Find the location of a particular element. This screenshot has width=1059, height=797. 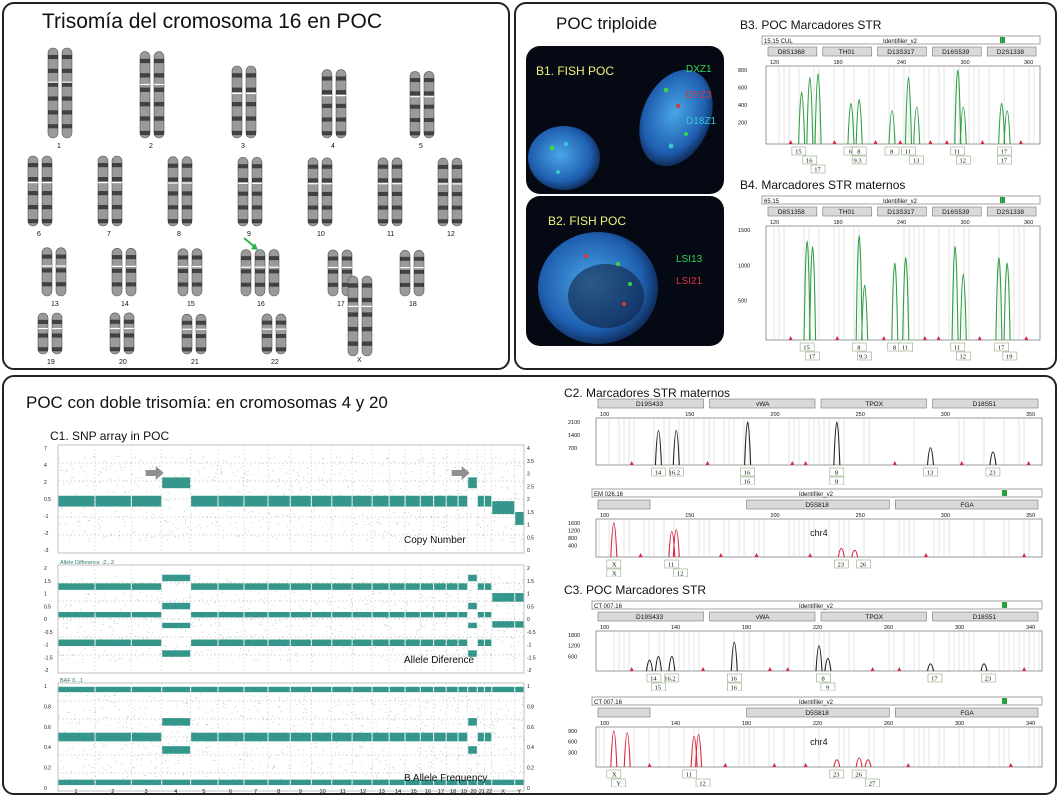

y-tick-right: 0.6 is located at coordinates (530, 728).